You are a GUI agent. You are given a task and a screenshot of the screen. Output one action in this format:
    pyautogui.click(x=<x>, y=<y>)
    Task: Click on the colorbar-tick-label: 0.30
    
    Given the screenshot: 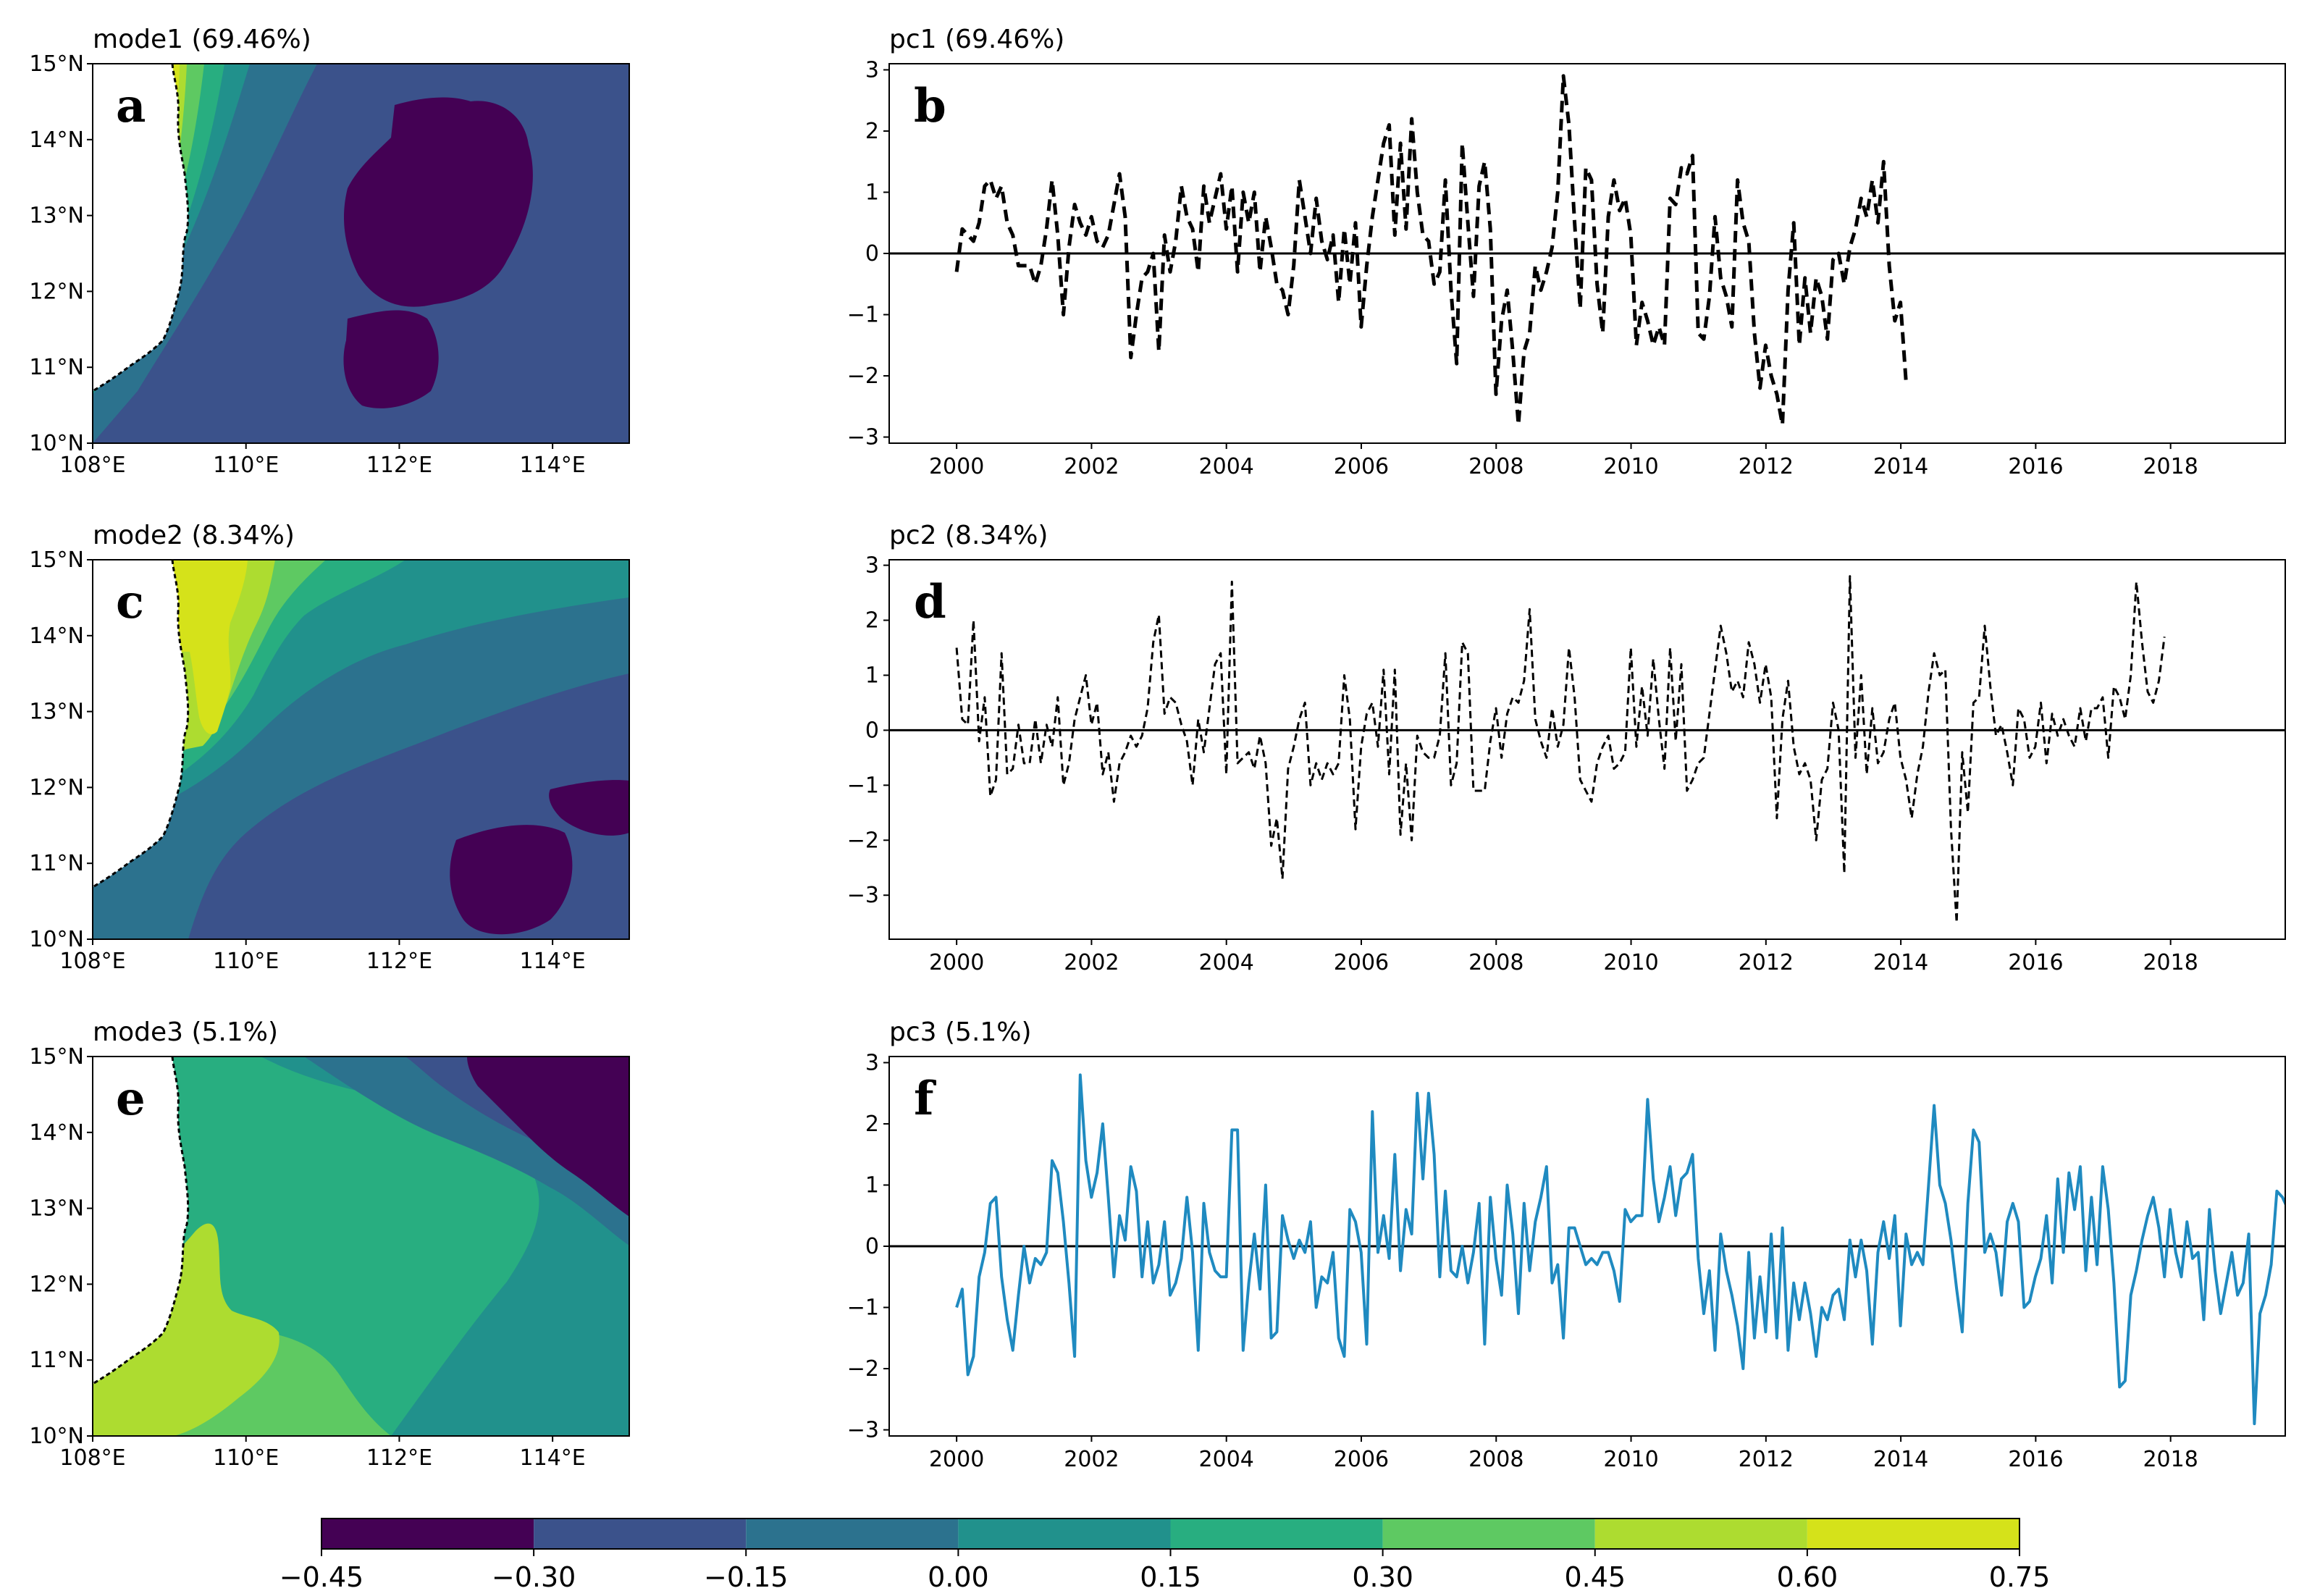 What is the action you would take?
    pyautogui.click(x=1382, y=1577)
    